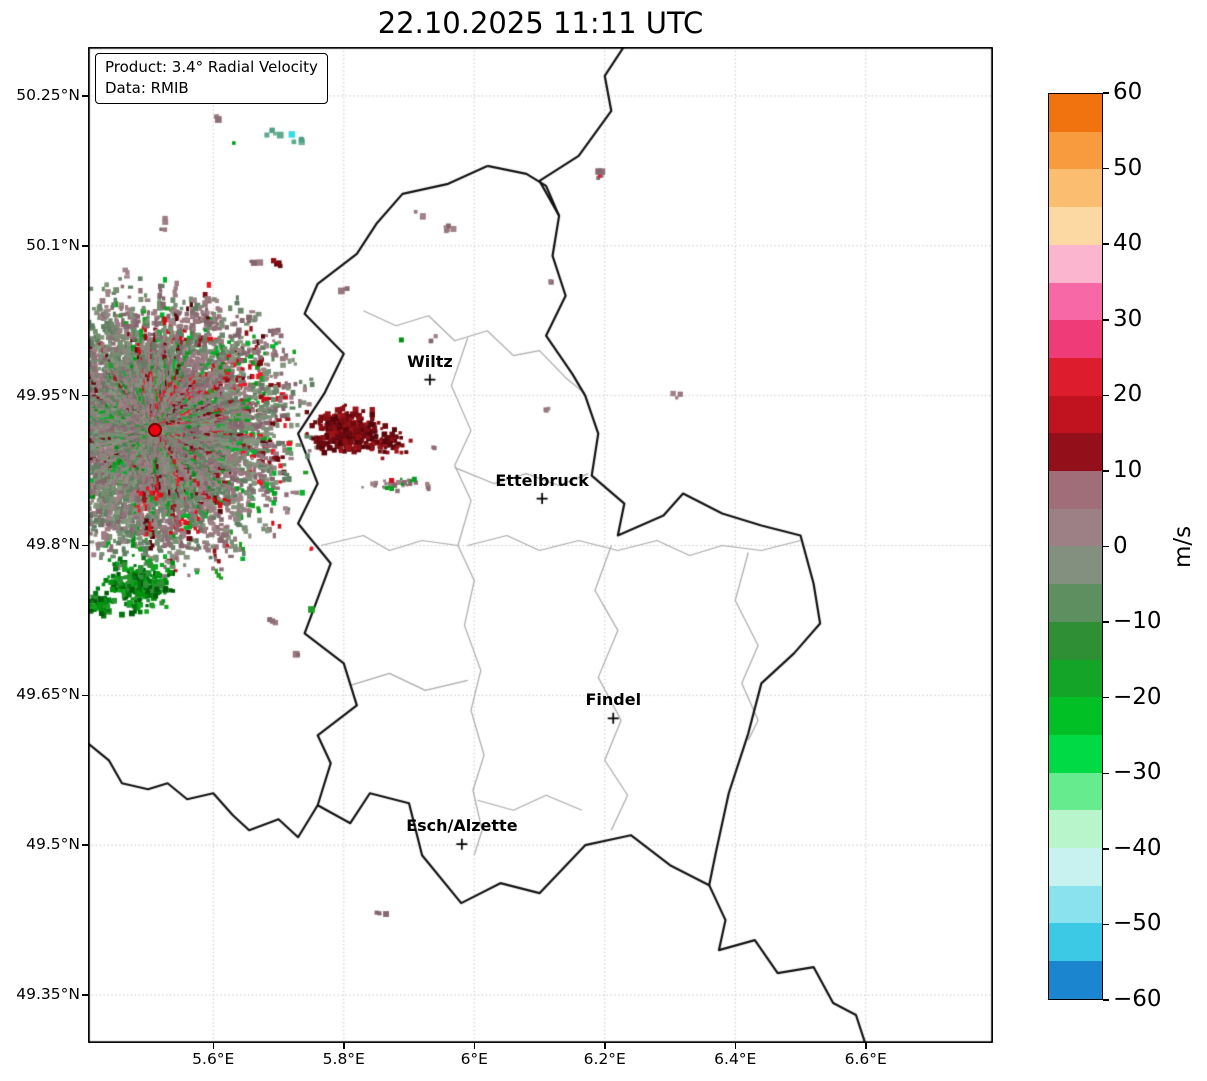 This screenshot has height=1081, width=1207. I want to click on city-label: Esch/Alzette, so click(462, 826).